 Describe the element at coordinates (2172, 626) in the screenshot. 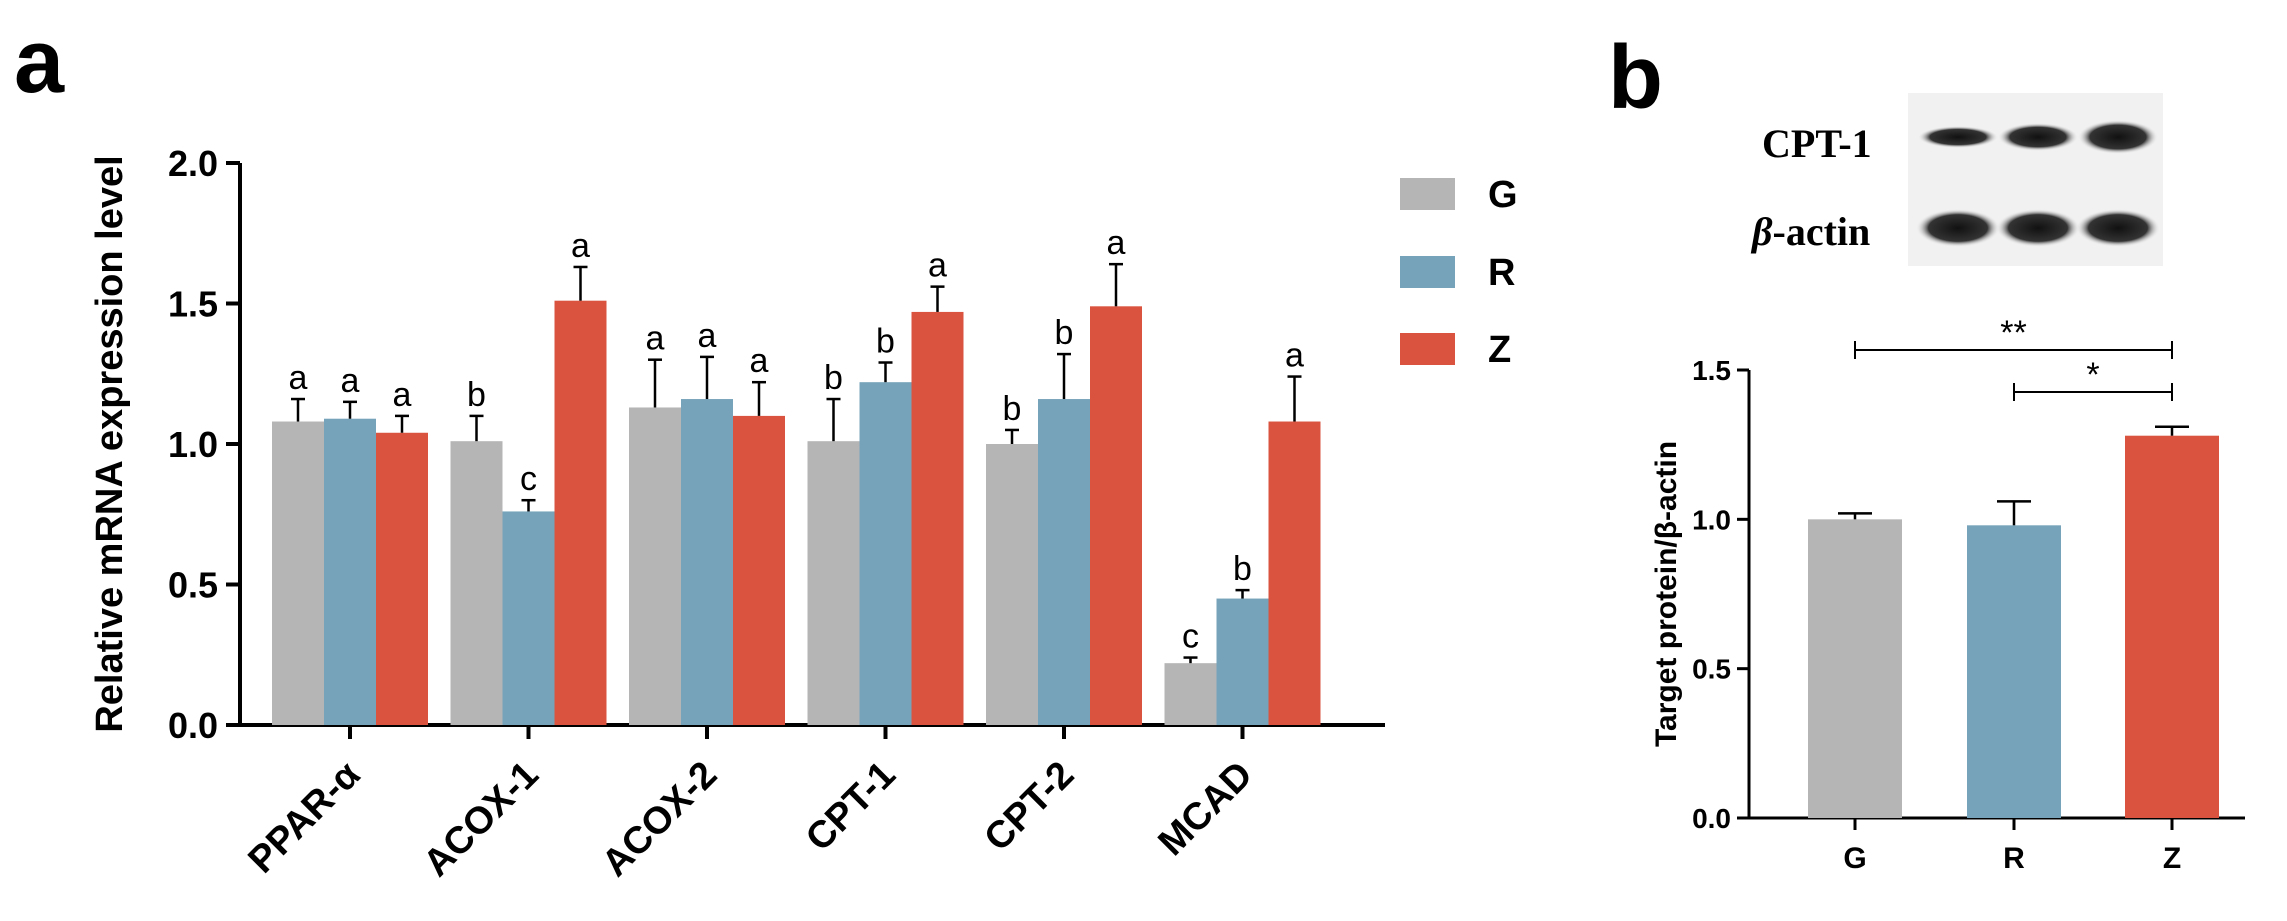

I see `bar-Z` at that location.